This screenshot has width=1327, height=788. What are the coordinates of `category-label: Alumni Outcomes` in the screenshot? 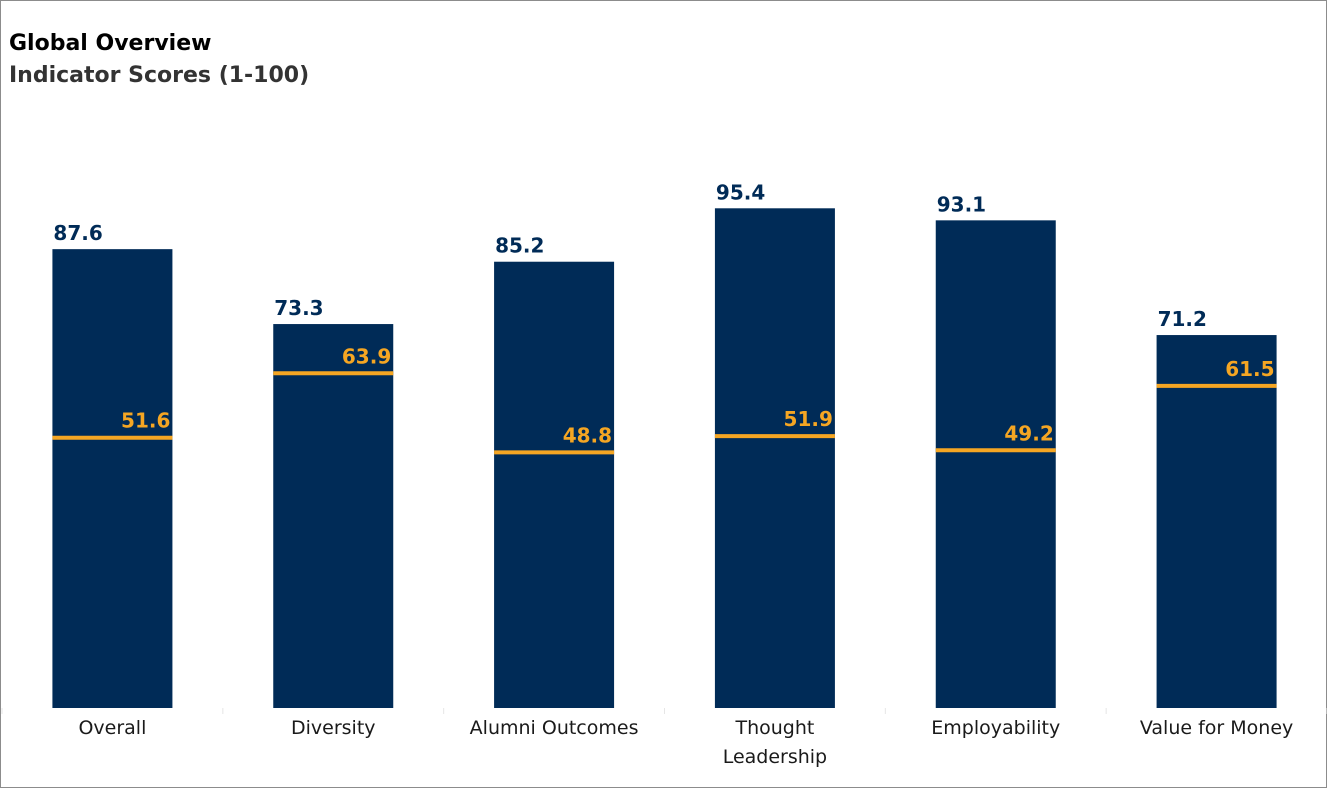 It's located at (554, 728).